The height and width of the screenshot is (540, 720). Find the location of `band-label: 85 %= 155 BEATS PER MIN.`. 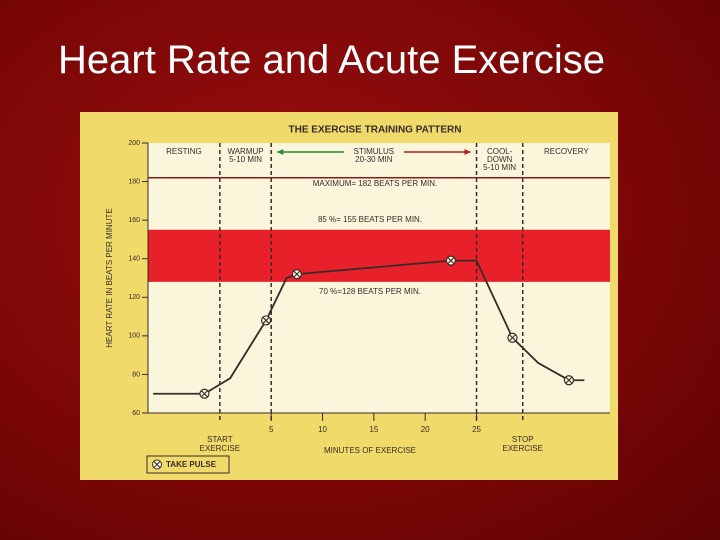

band-label: 85 %= 155 BEATS PER MIN. is located at coordinates (370, 219).